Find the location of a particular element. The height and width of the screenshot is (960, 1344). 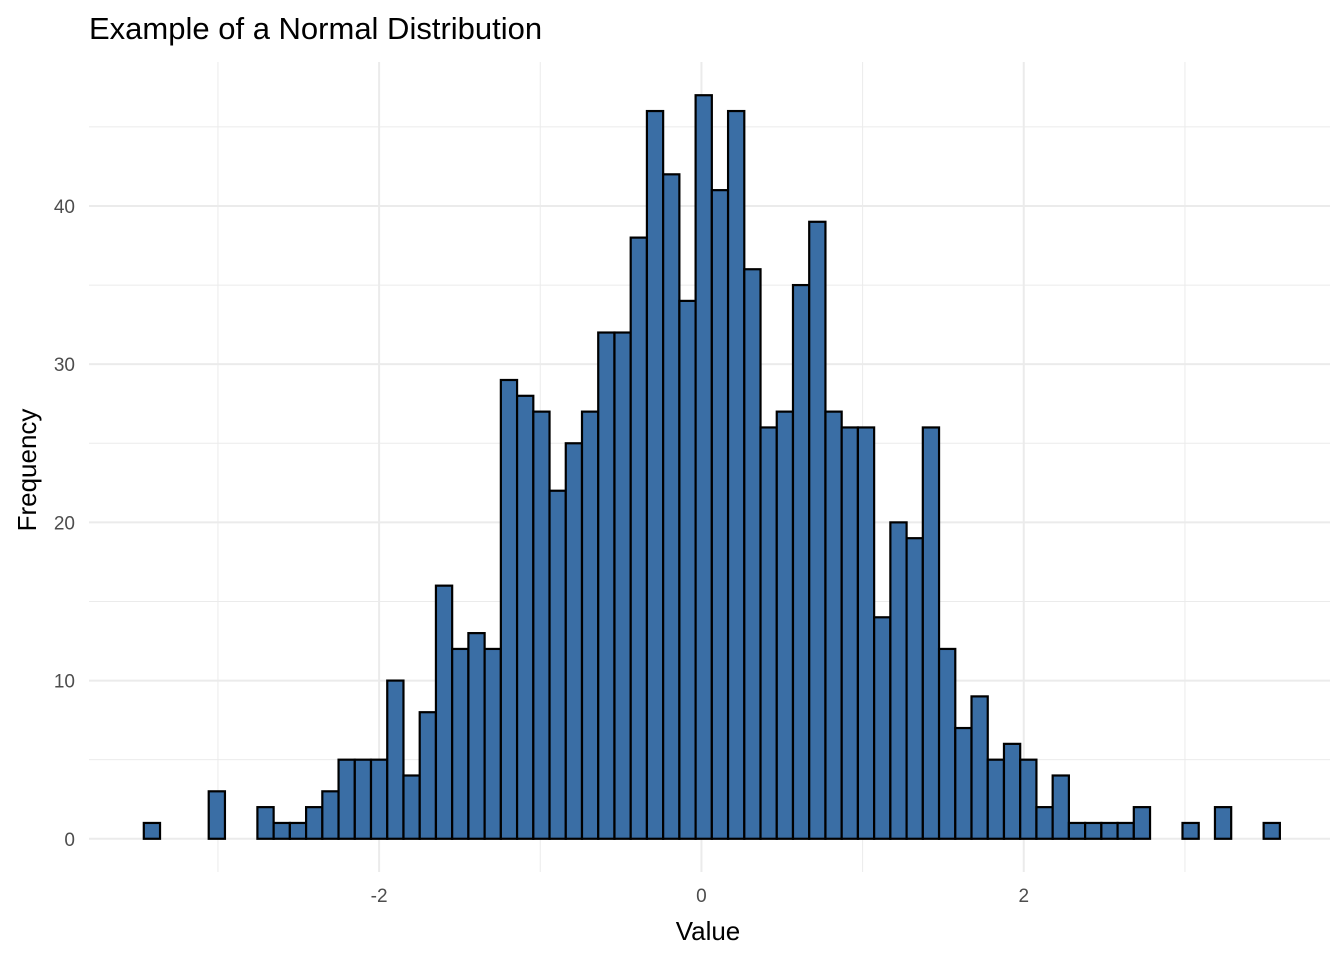

y-axis-title: Frequency is located at coordinates (27, 470).